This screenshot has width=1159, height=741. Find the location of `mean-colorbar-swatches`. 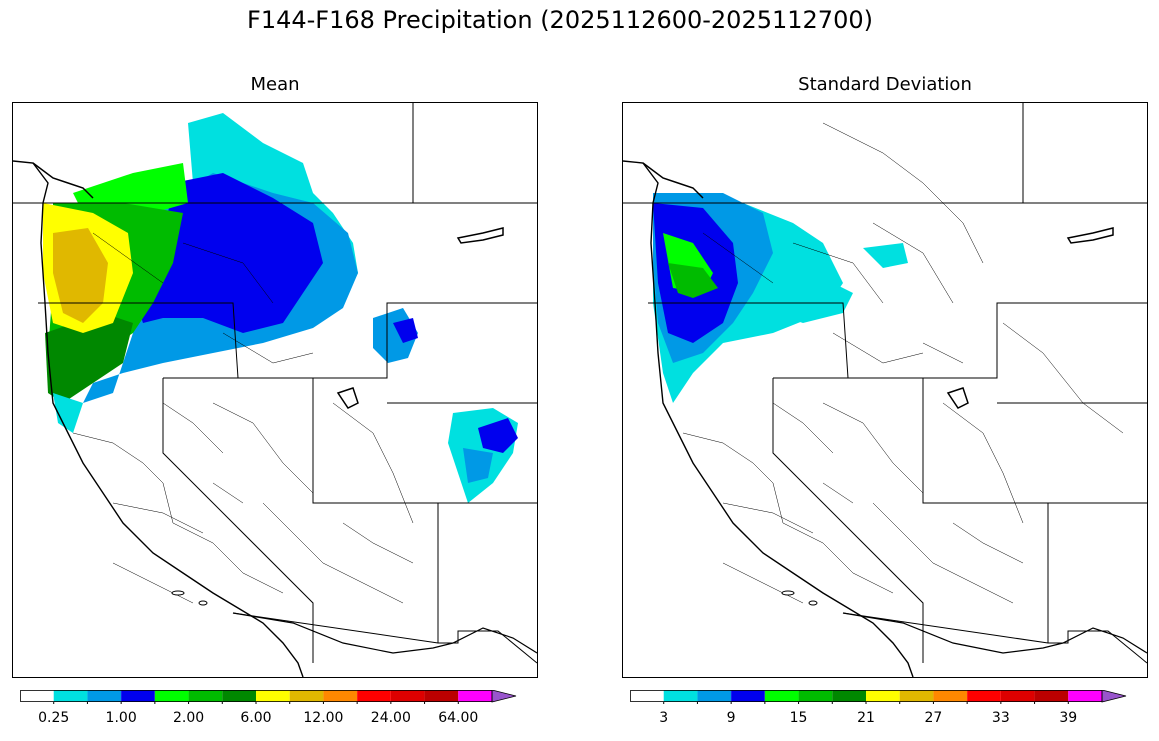

mean-colorbar-swatches is located at coordinates (268, 697).